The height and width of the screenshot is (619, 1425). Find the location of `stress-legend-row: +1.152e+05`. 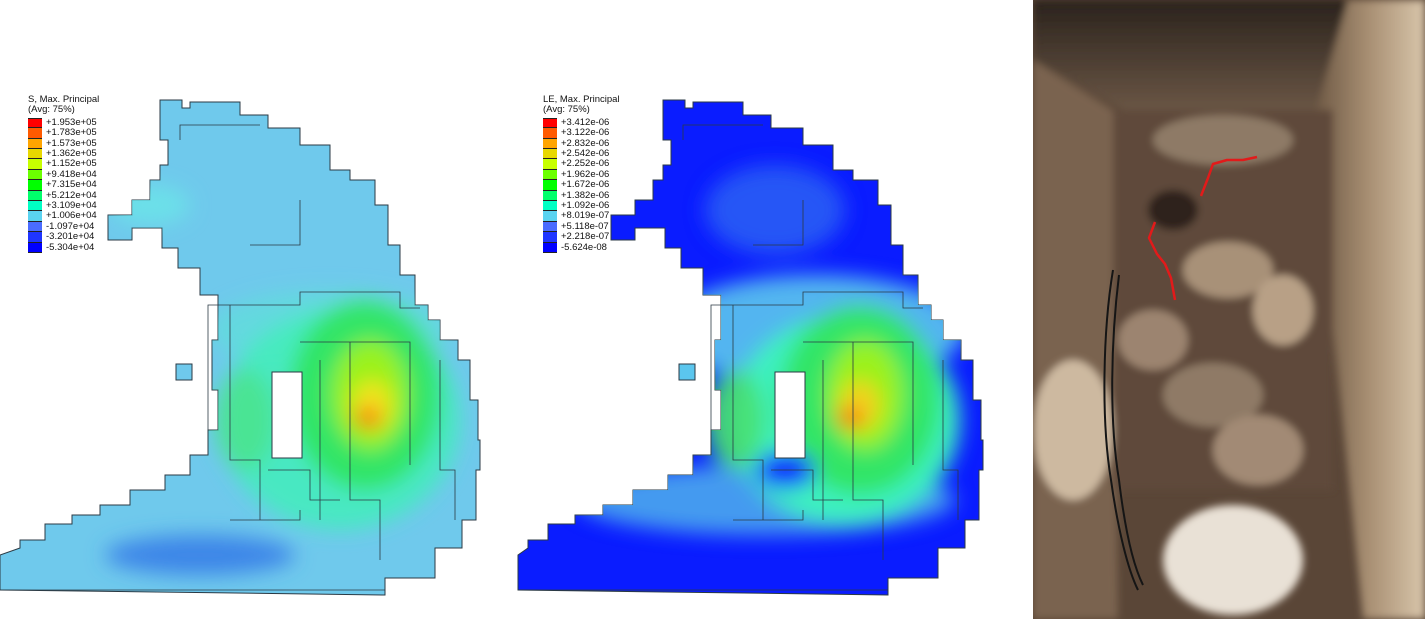

stress-legend-row: +1.152e+05 is located at coordinates (63, 164).